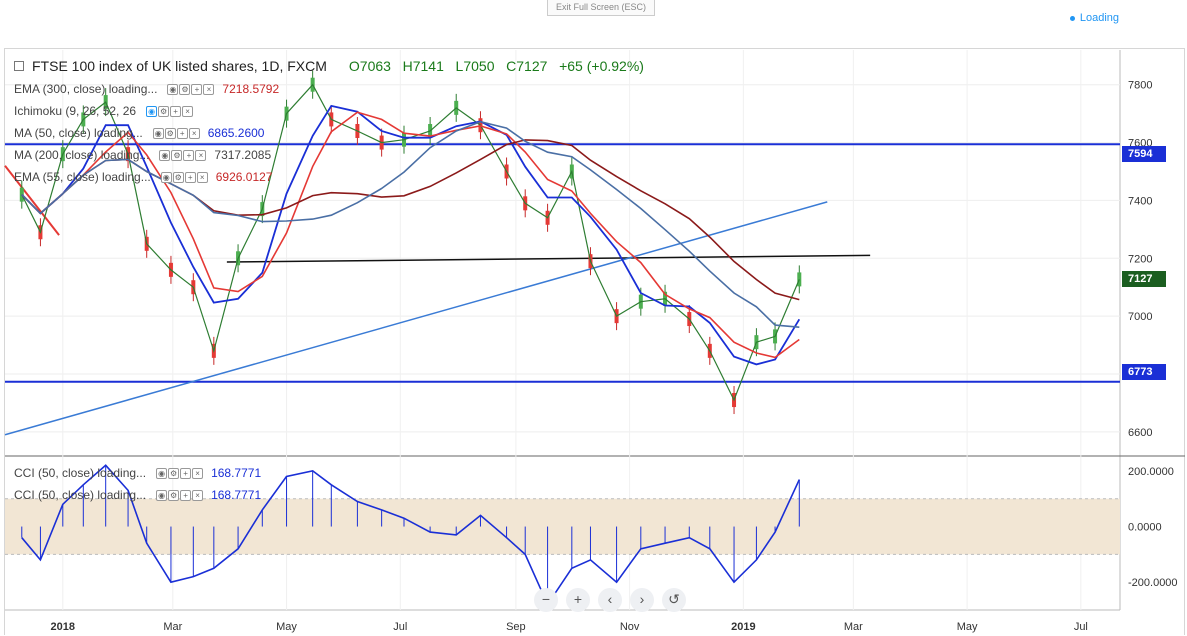 The width and height of the screenshot is (1187, 636). I want to click on cci-legend-2: CCI (50, close) loading... ◉ ⚙ + × 168.7771, so click(137, 495).